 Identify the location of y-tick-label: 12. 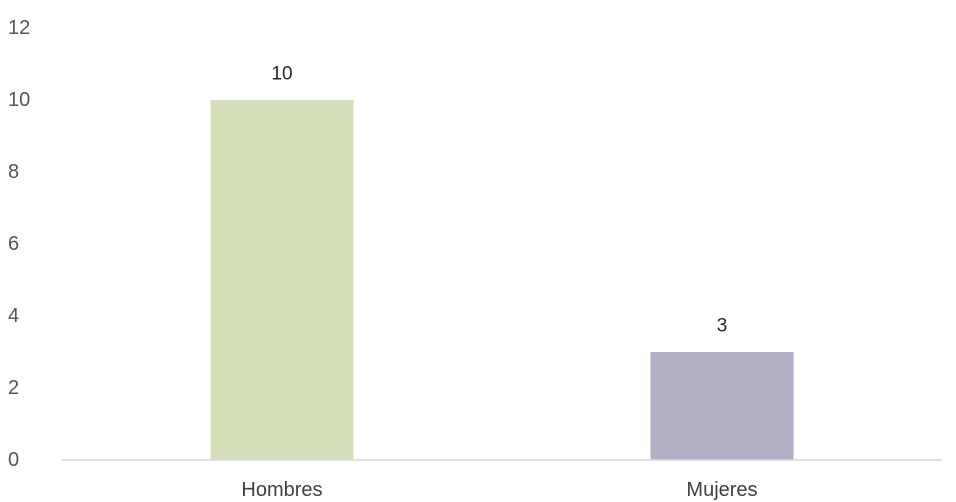
(19, 28).